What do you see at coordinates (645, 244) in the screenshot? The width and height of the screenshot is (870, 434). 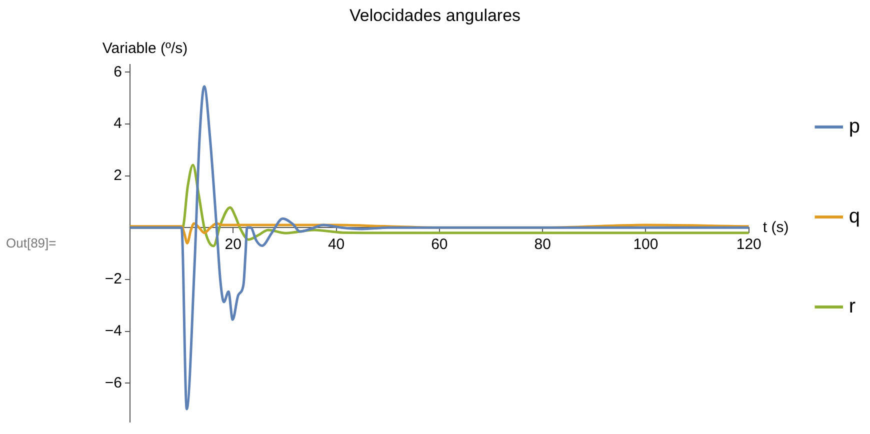 I see `x-tick-label: 100` at bounding box center [645, 244].